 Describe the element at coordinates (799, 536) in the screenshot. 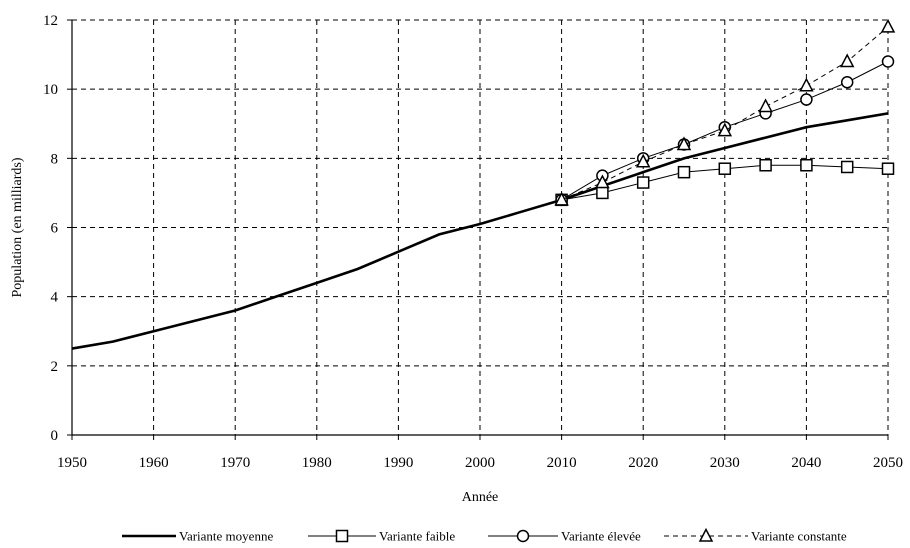

I see `legend-label: Variante constante` at that location.